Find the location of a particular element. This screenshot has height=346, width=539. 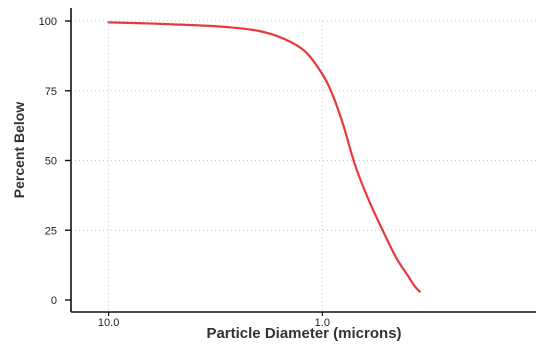

x-axis-title: Particle Diameter (microns) is located at coordinates (303, 333).